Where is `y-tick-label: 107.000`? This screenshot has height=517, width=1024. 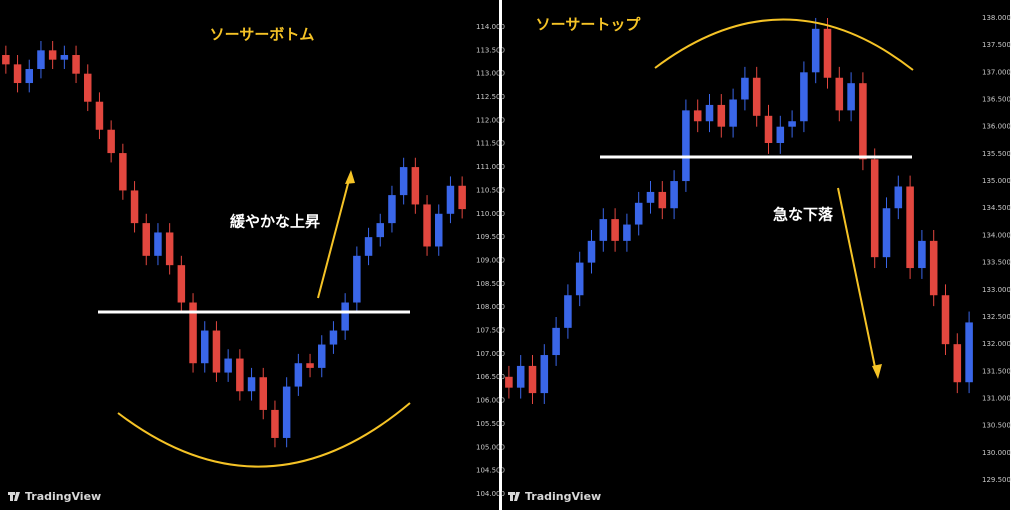
y-tick-label: 107.000 is located at coordinates (490, 354).